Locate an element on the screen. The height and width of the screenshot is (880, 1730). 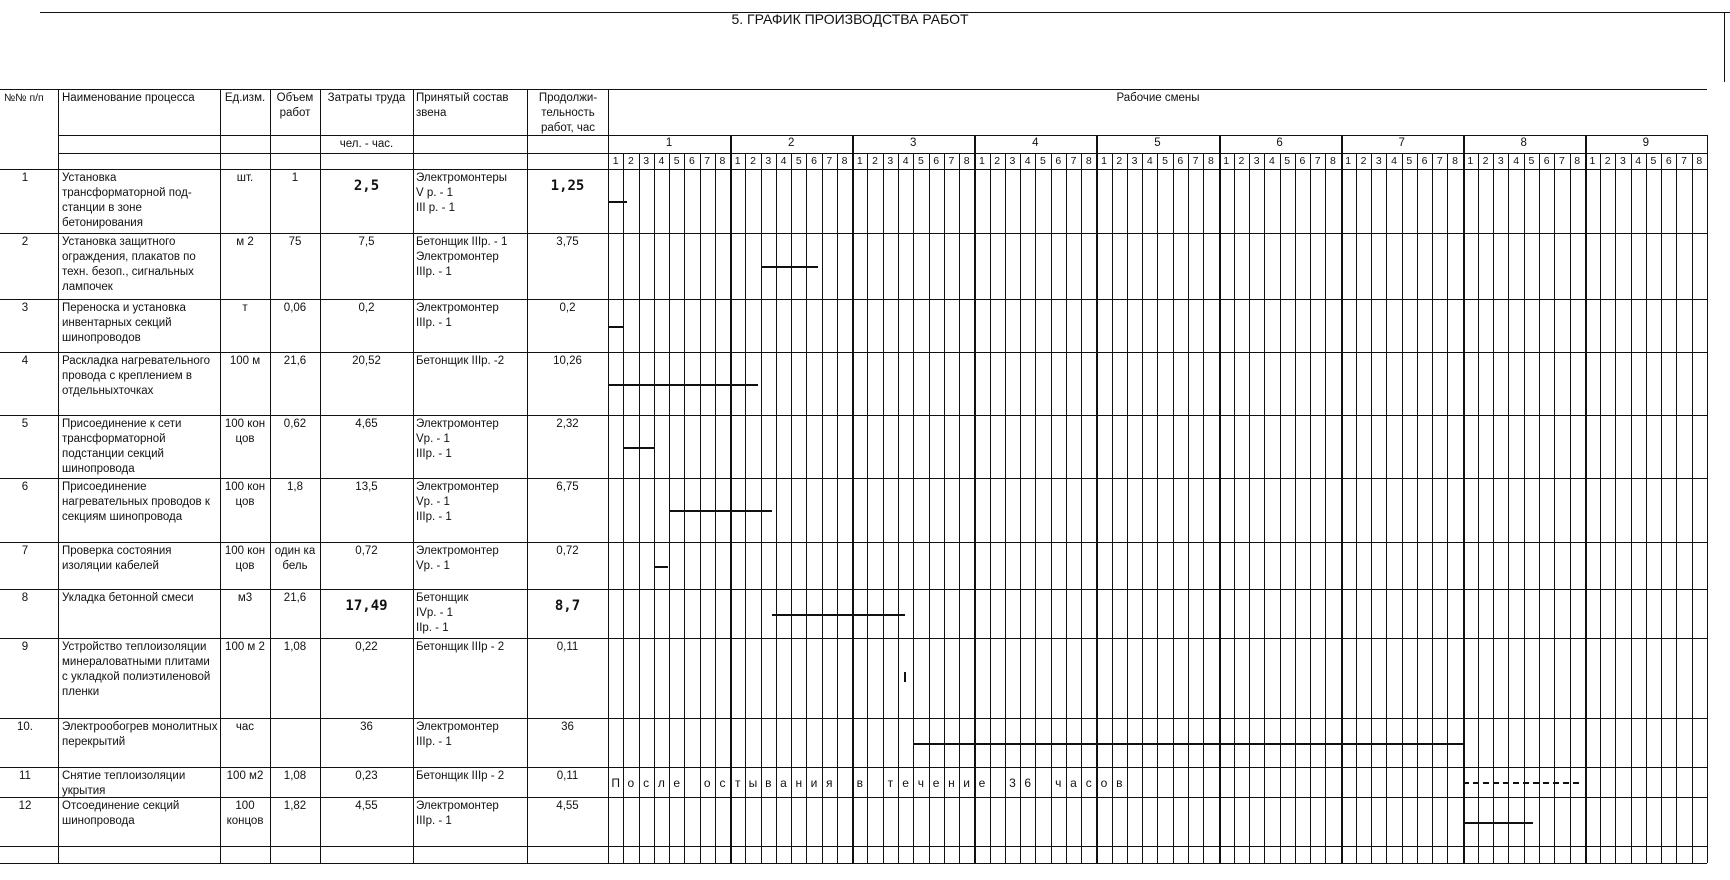
crew-cell: Электромонтер Vр. - 1 IIIр. - 1 is located at coordinates (457, 502).